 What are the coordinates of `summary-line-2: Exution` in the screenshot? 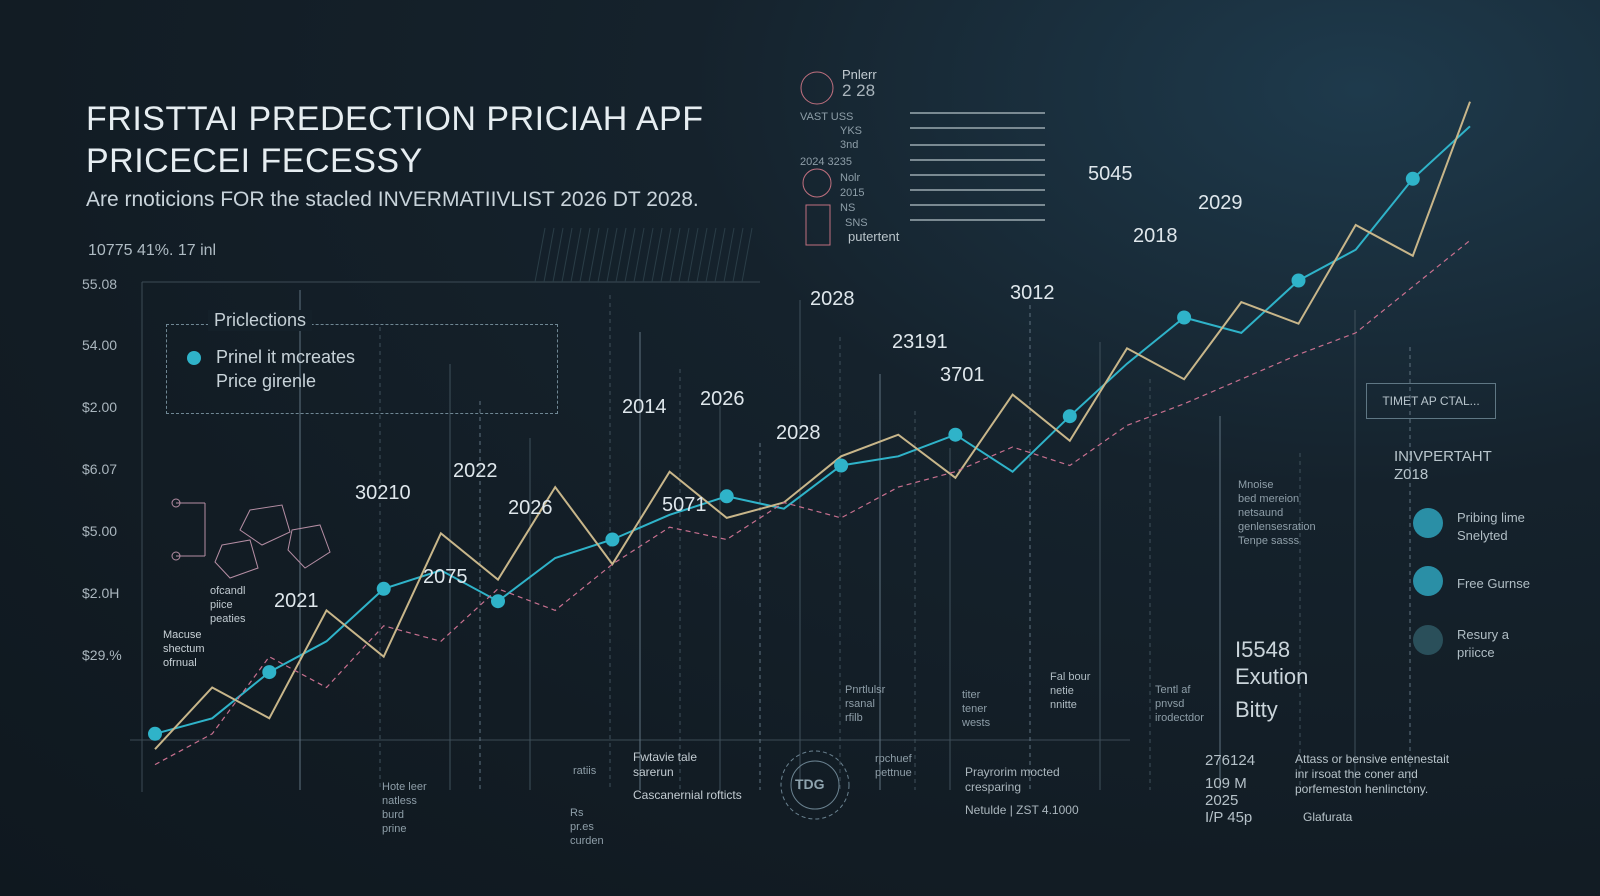 It's located at (1272, 676).